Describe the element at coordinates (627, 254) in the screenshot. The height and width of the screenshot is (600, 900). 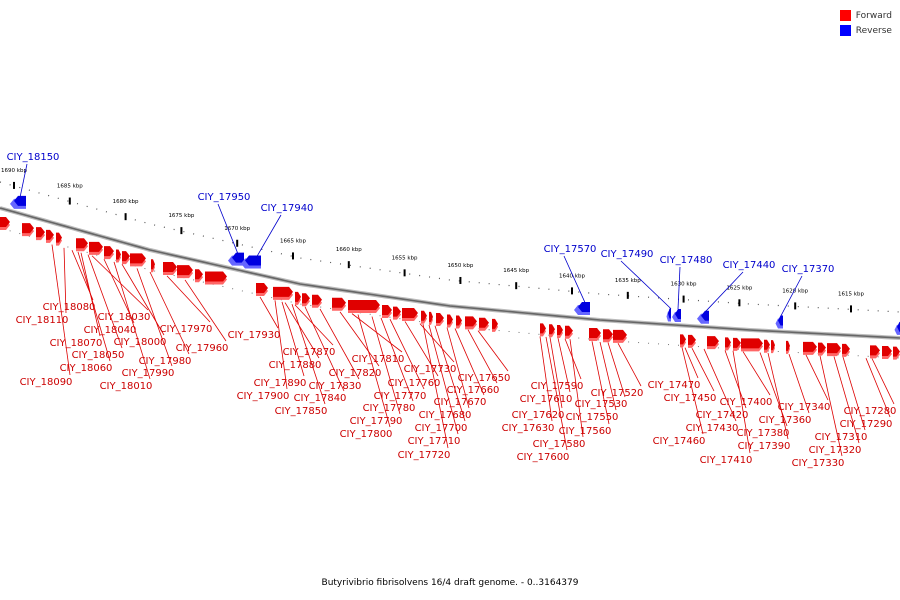
I see `reverse-gene-label: CIY_17490` at that location.